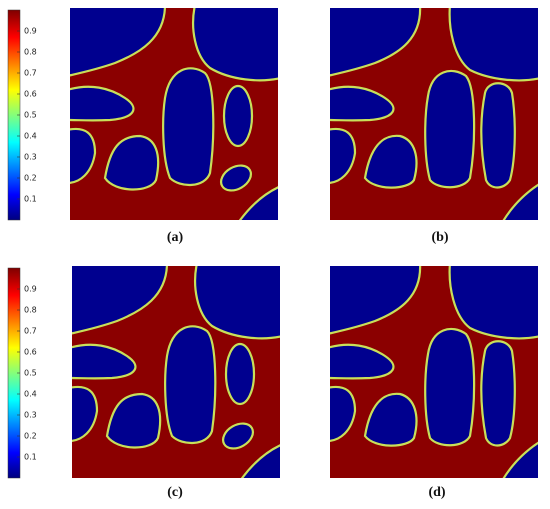 This screenshot has height=509, width=550. Describe the element at coordinates (175, 237) in the screenshot. I see `panel-label: (a)` at that location.